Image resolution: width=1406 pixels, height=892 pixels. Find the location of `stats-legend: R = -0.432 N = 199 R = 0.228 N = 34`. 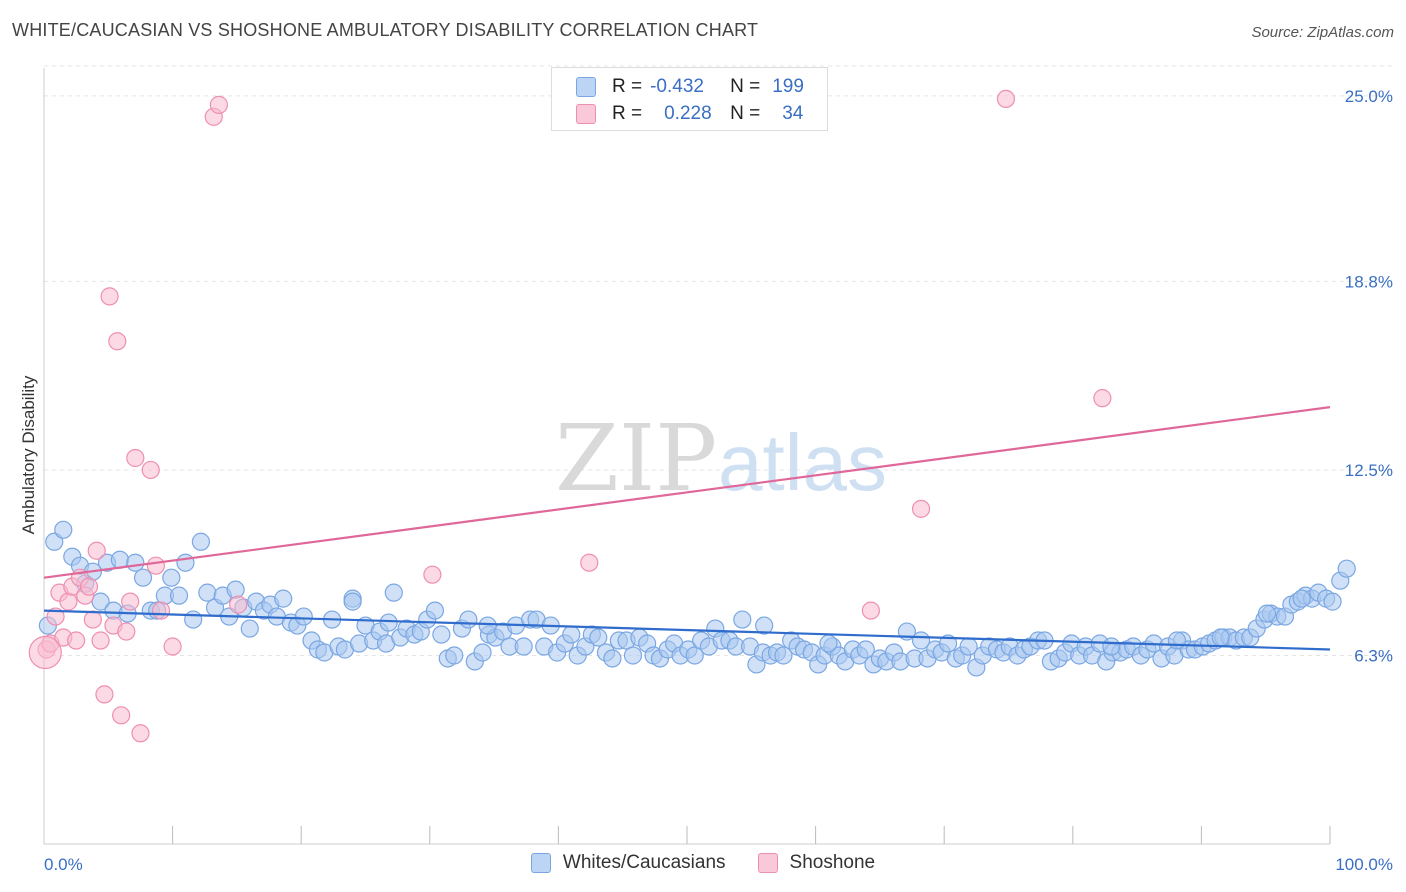

stats-legend: R = -0.432 N = 199 R = 0.228 N = 34 is located at coordinates (689, 99).